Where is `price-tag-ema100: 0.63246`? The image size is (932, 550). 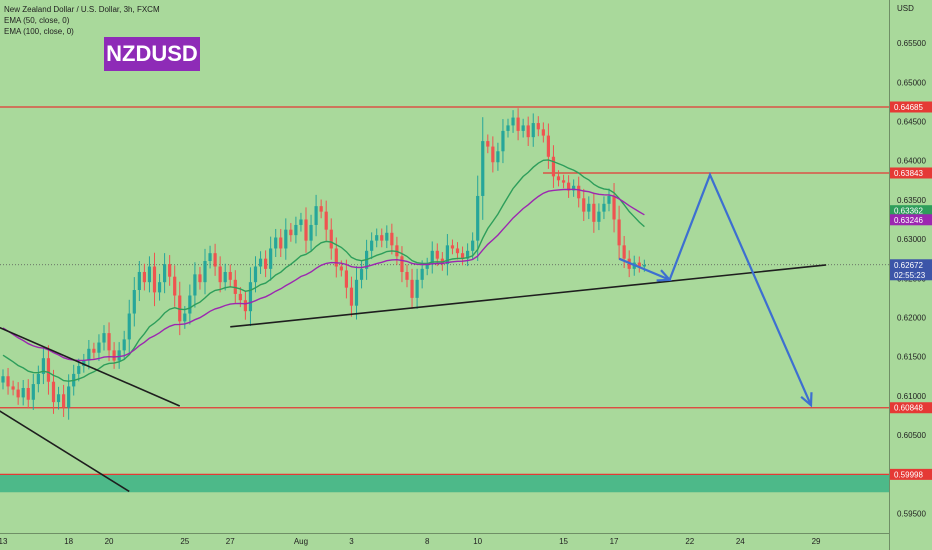
price-tag-ema100: 0.63246 is located at coordinates (911, 220).